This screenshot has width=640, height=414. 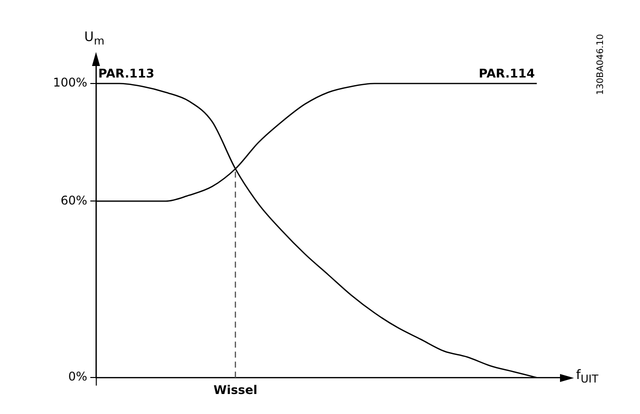 What do you see at coordinates (74, 200) in the screenshot?
I see `y-tick-label: 60%` at bounding box center [74, 200].